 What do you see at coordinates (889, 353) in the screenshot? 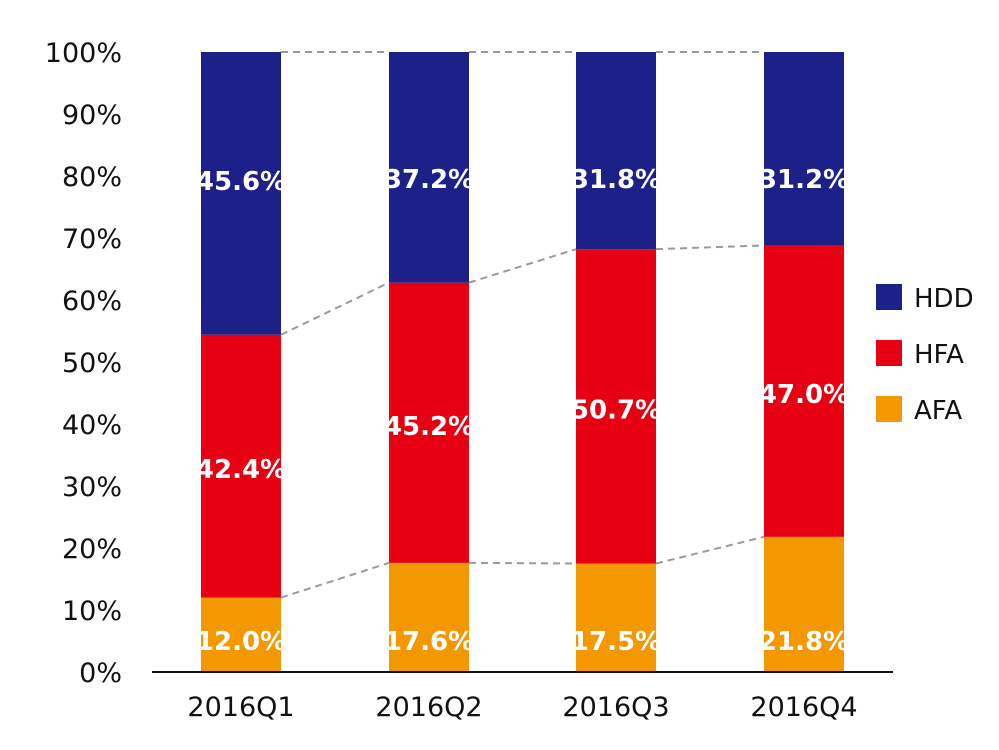
I see `legend-swatch-hfa` at bounding box center [889, 353].